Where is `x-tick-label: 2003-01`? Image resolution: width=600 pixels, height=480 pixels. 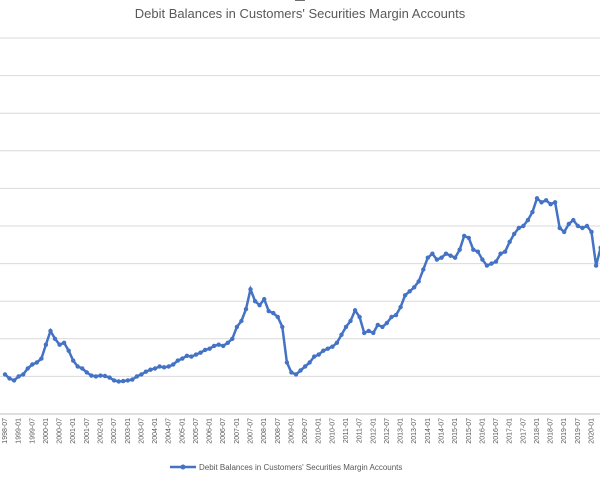 x-tick-label: 2003-01 is located at coordinates (128, 431).